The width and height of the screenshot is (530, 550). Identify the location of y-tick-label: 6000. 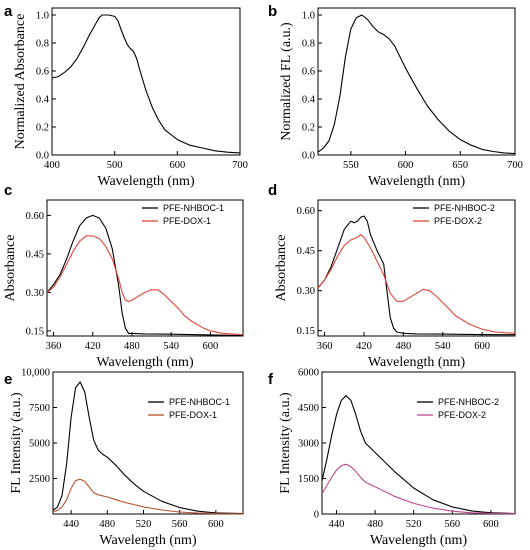
(308, 373).